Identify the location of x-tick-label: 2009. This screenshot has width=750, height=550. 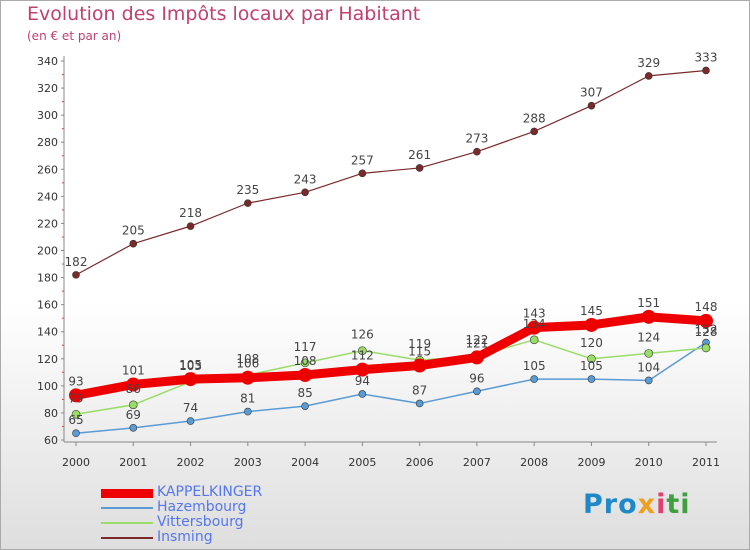
(591, 462).